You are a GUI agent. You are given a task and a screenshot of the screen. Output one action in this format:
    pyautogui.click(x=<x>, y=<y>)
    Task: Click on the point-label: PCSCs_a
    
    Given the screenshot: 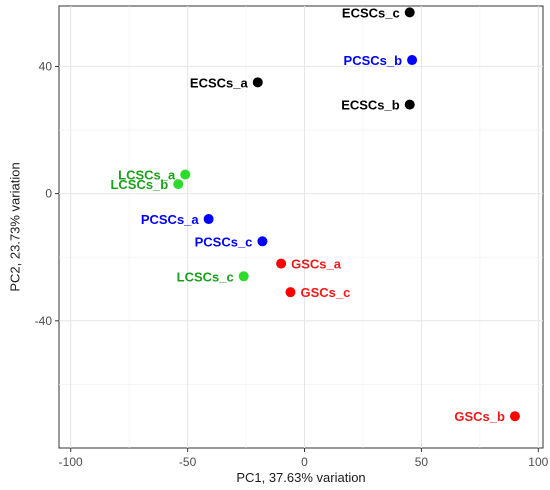 What is the action you would take?
    pyautogui.click(x=170, y=219)
    